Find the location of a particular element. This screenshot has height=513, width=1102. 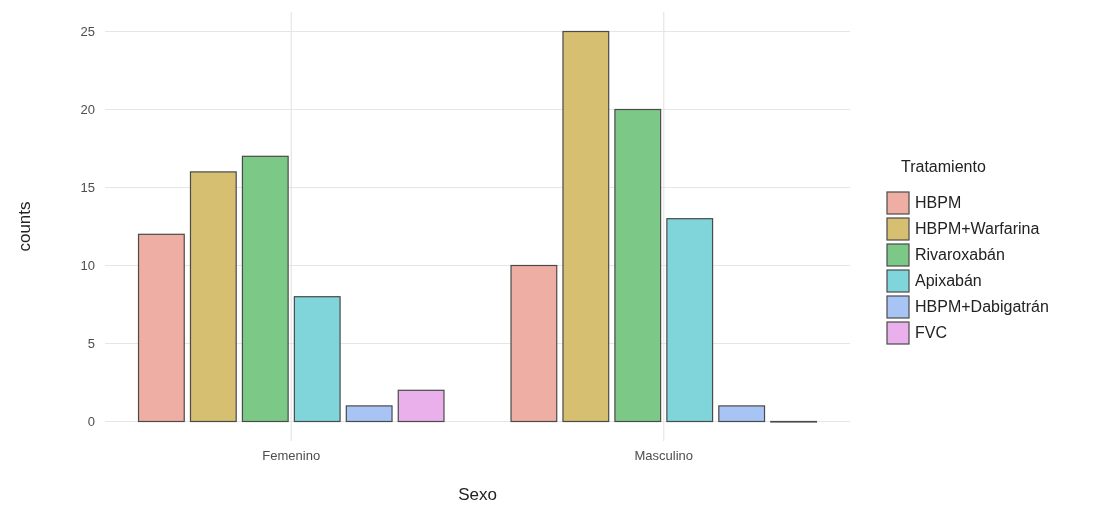

legend-label: HBPM+Warfarina is located at coordinates (977, 228).